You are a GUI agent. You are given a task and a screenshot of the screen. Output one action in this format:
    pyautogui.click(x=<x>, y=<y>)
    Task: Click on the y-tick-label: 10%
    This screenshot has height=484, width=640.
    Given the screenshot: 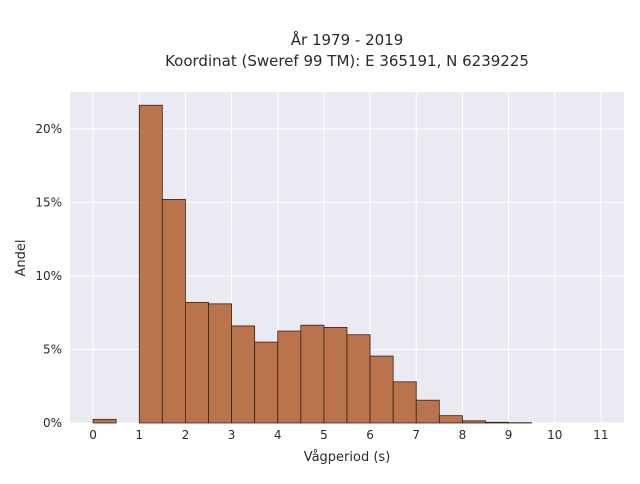 What is the action you would take?
    pyautogui.click(x=48, y=276)
    